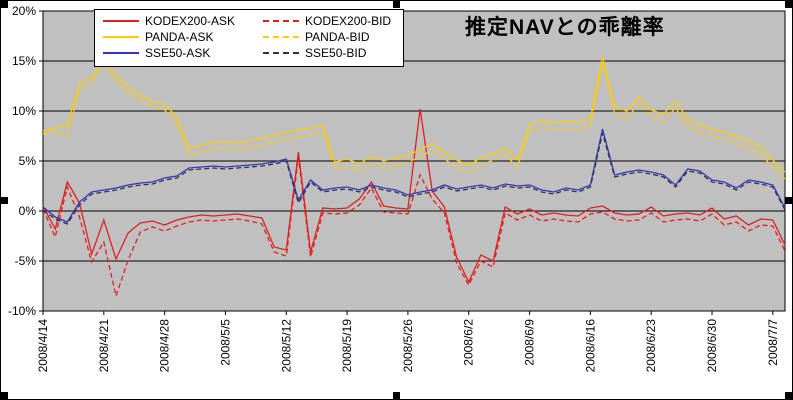  What do you see at coordinates (24, 111) in the screenshot?
I see `y-tick-label: 10%` at bounding box center [24, 111].